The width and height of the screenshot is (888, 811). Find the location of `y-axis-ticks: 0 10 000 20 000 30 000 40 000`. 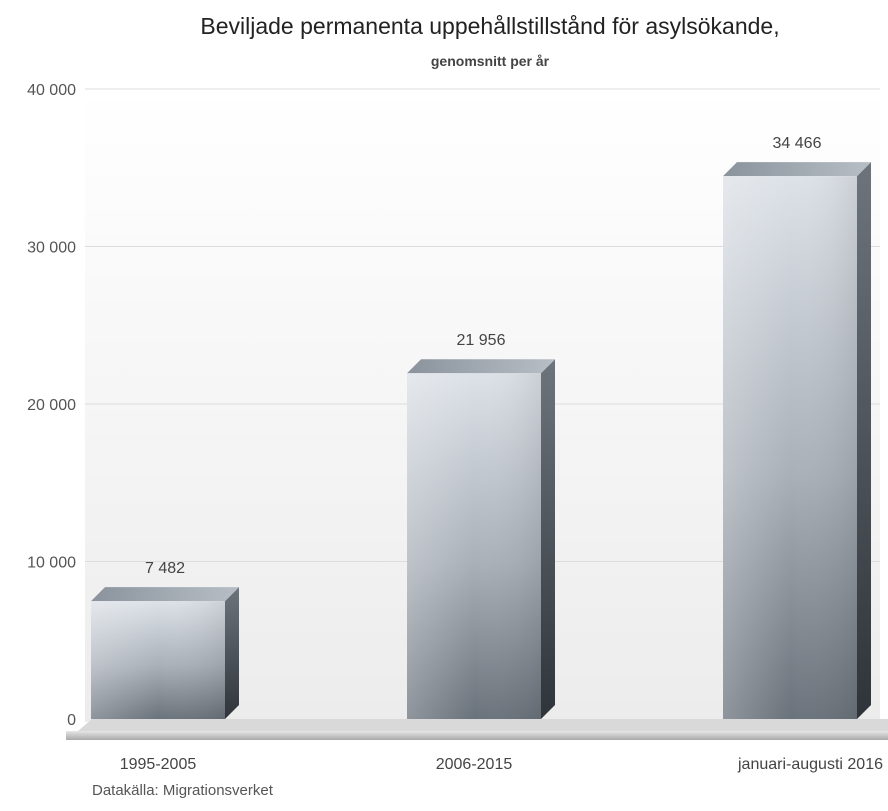

y-axis-ticks: 0 10 000 20 000 30 000 40 000 is located at coordinates (51, 405).